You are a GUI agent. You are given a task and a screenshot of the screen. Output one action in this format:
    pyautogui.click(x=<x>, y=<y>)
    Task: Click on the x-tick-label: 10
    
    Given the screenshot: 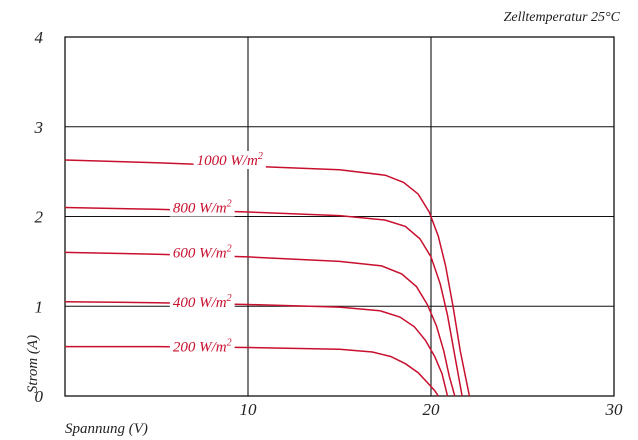 What is the action you would take?
    pyautogui.click(x=249, y=409)
    